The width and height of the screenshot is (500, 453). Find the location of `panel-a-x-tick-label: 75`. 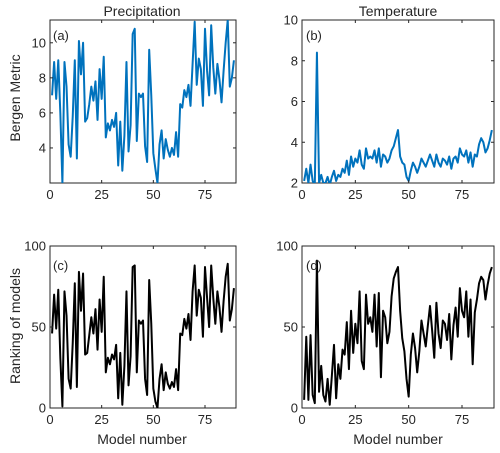

panel-a-x-tick-label: 75 is located at coordinates (205, 194).